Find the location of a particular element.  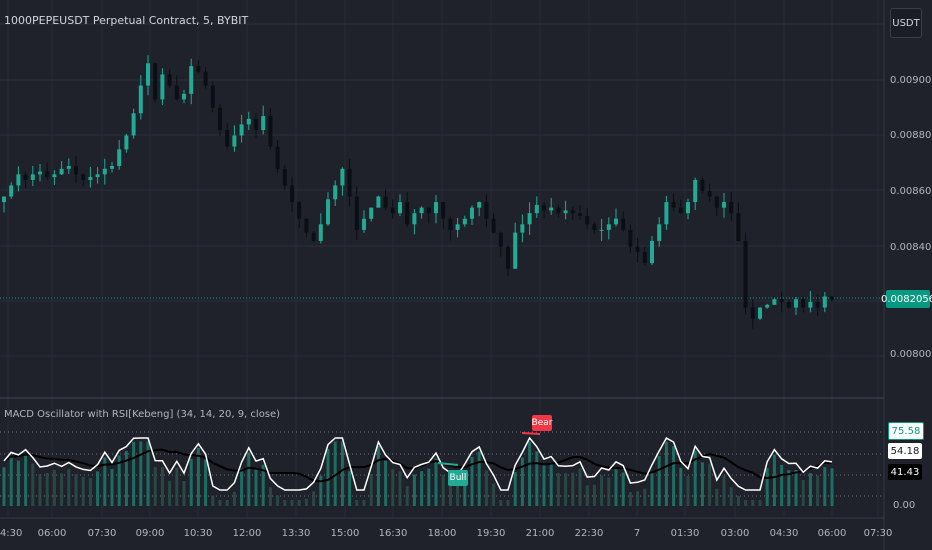

currency-button: USDT is located at coordinates (906, 23).